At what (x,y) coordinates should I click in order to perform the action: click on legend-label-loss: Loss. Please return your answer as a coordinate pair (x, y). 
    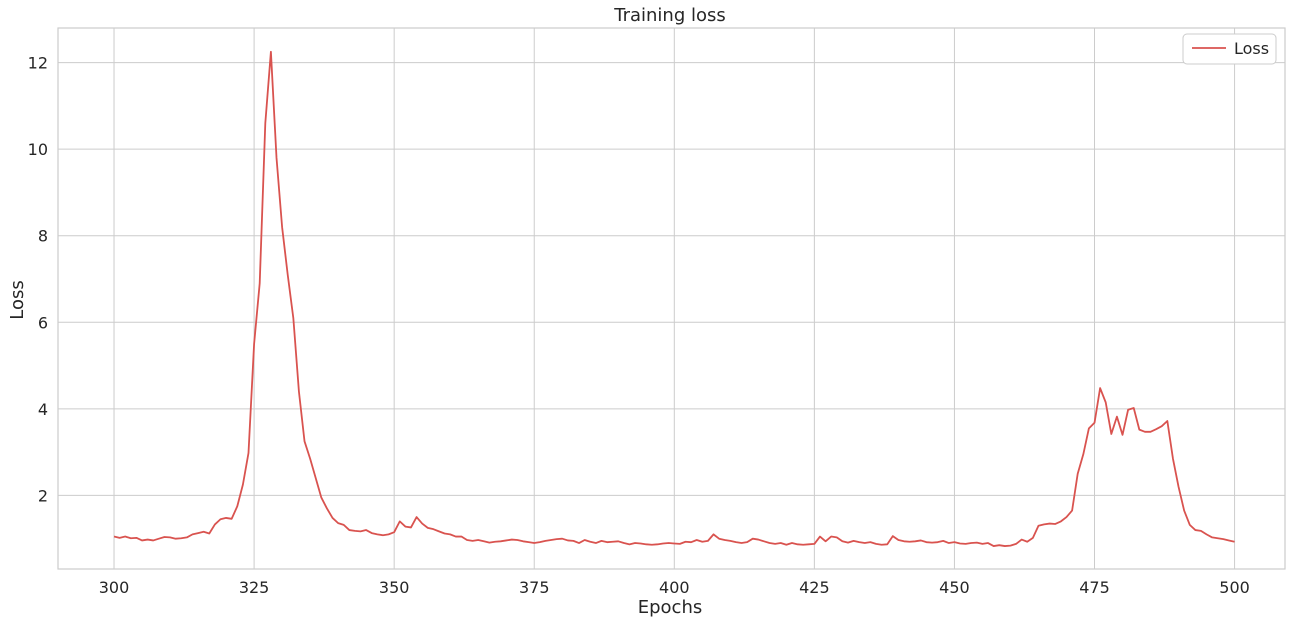
    Looking at the image, I should click on (1251, 48).